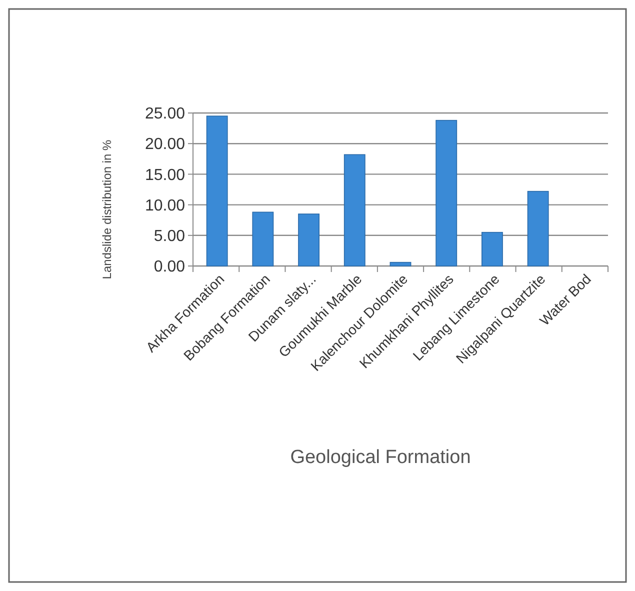 The height and width of the screenshot is (591, 635). I want to click on y-tick-label: 25.00, so click(165, 114).